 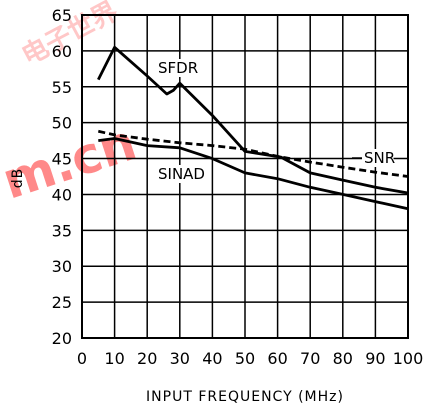 I want to click on y-tick-label: 35, so click(x=62, y=230).